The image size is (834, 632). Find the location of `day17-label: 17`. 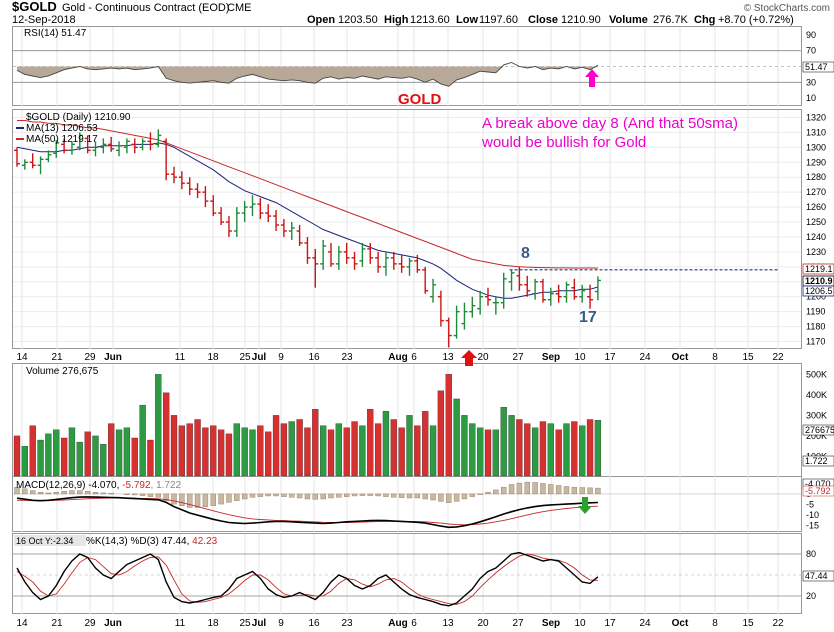

day17-label: 17 is located at coordinates (588, 317).